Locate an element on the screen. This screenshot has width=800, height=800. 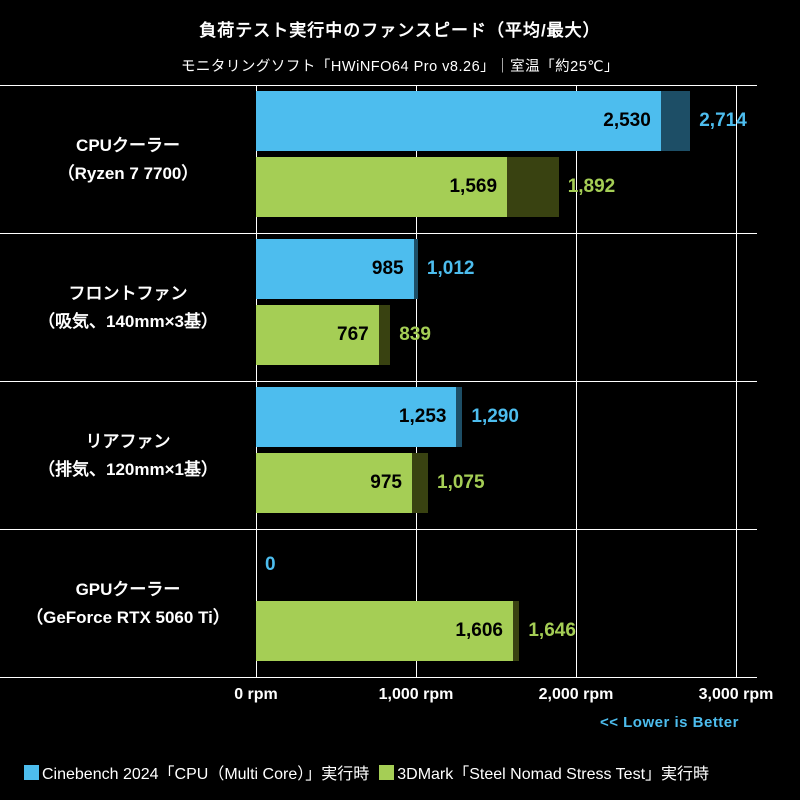
average-value-label: 2,530 is located at coordinates (627, 120).